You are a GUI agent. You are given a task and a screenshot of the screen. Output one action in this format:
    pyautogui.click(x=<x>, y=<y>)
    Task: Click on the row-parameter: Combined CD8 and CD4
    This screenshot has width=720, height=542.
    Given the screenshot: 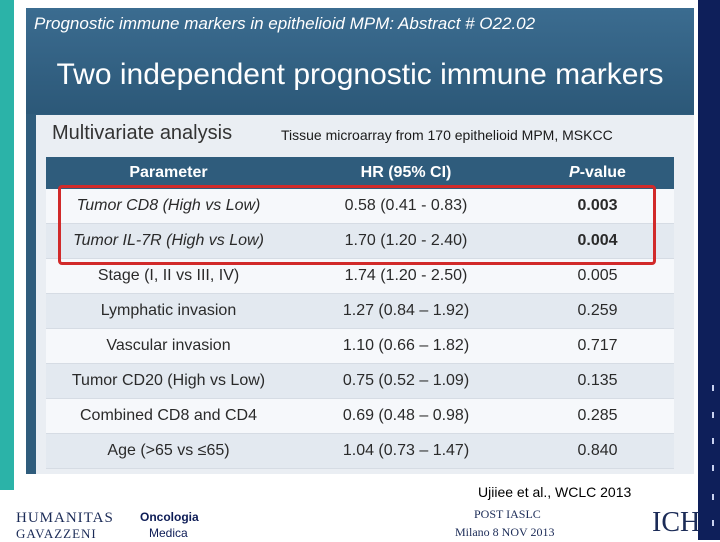 What is the action you would take?
    pyautogui.click(x=168, y=416)
    